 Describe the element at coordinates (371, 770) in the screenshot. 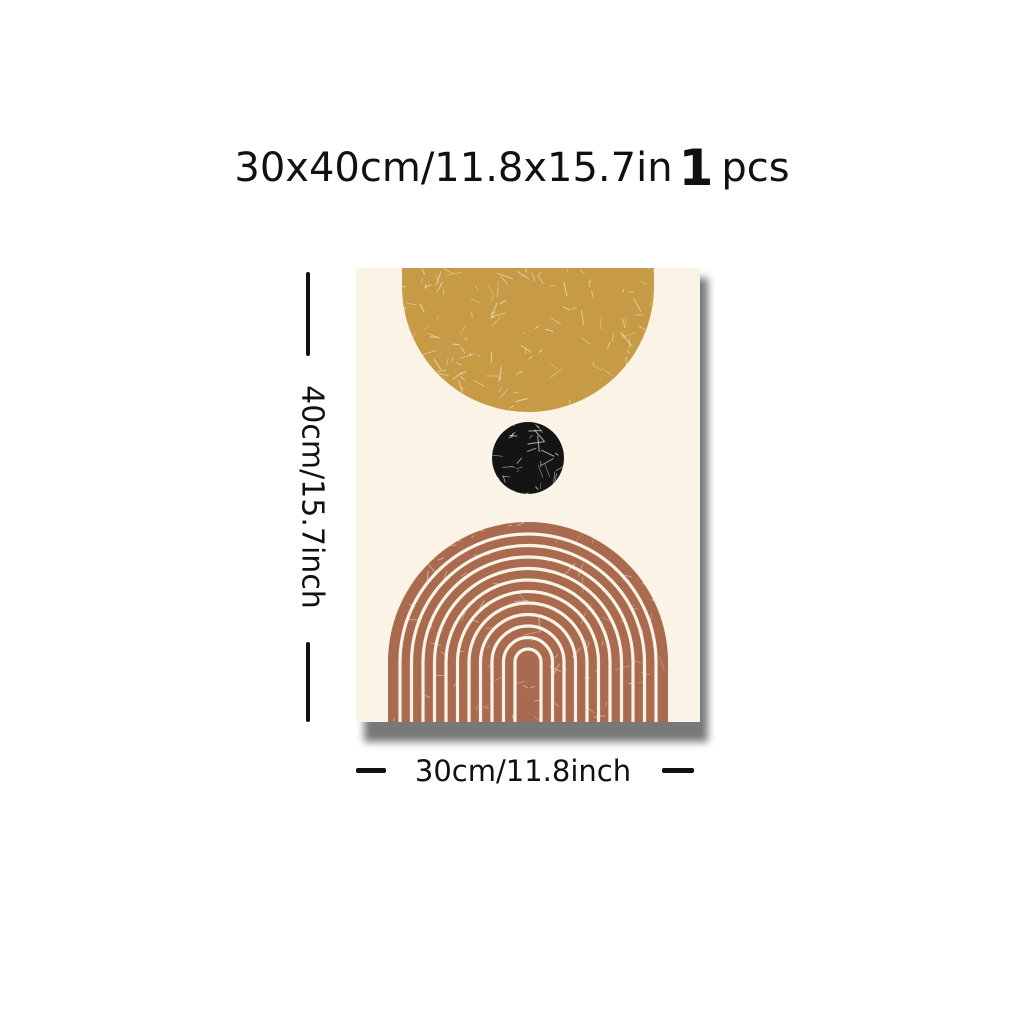

I see `width-dimension-line-left` at that location.